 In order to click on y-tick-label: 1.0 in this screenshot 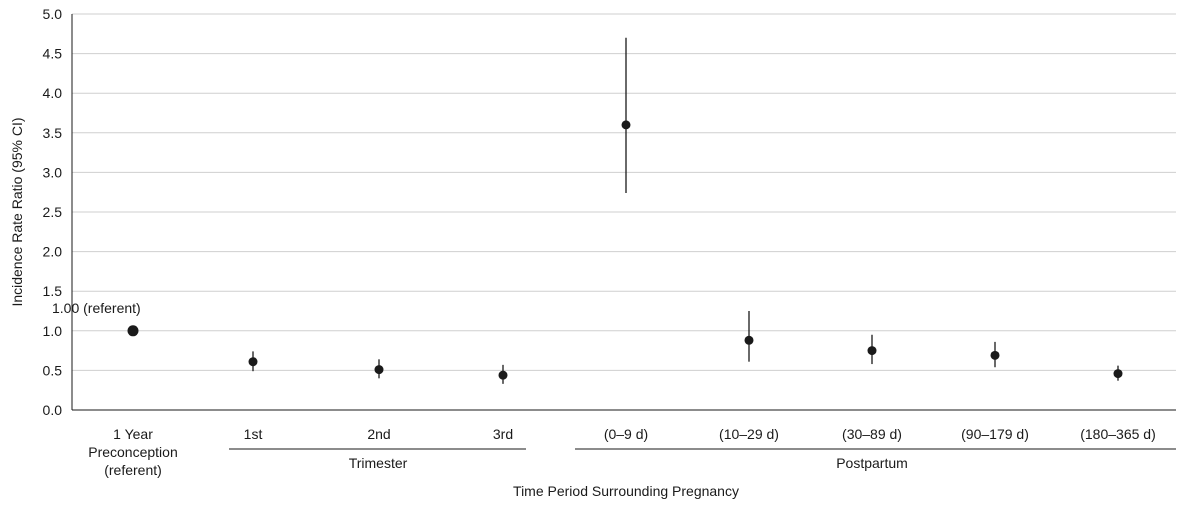, I will do `click(53, 331)`.